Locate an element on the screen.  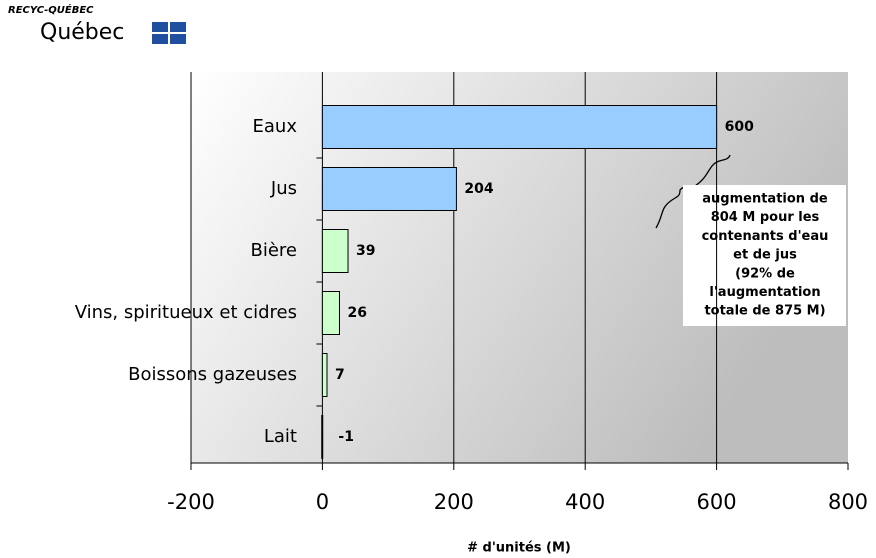
x-tick-label: 0 is located at coordinates (322, 502).